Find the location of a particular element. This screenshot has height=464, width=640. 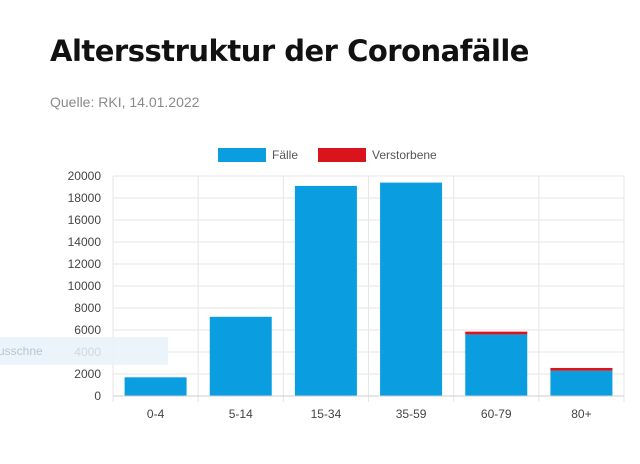

y-tick-label: 2000 is located at coordinates (87, 374).